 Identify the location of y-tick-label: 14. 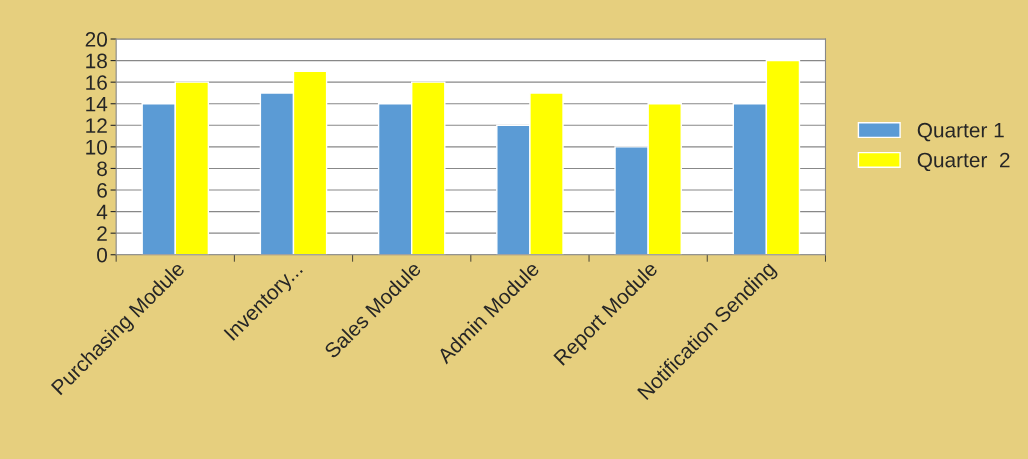
(97, 104).